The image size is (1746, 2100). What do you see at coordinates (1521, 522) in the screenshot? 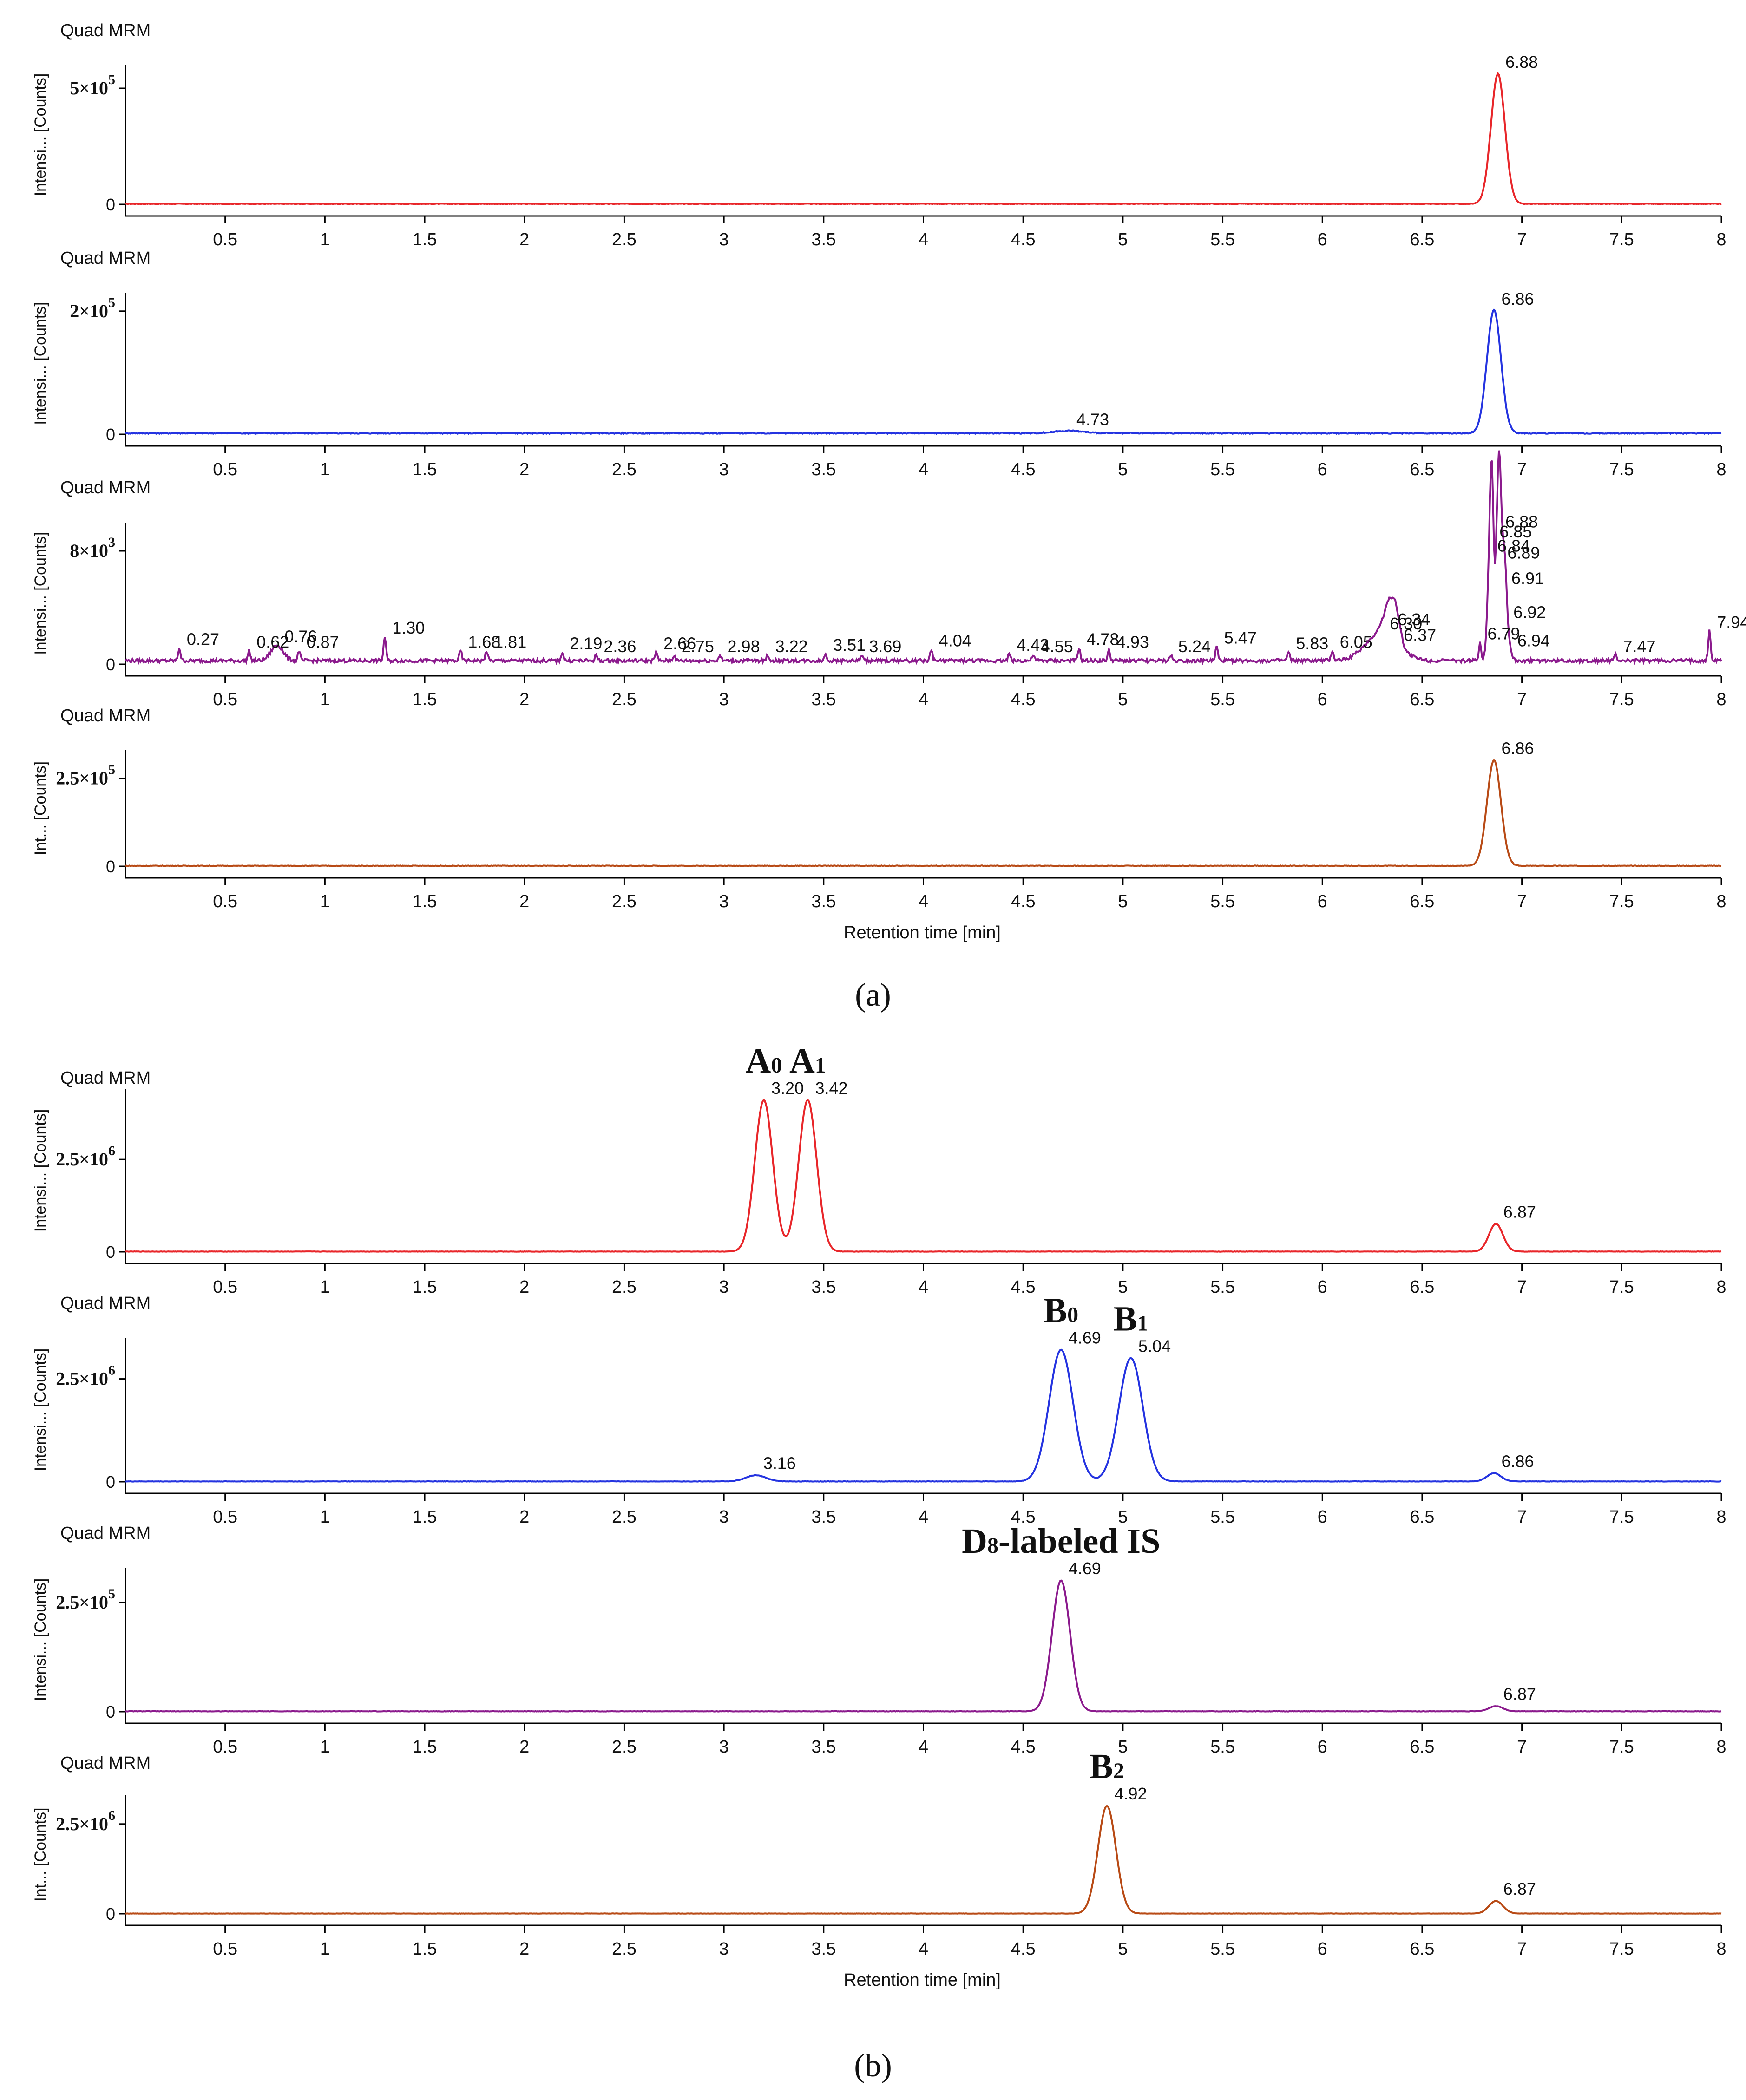
I see `peak-label: 6.88` at bounding box center [1521, 522].